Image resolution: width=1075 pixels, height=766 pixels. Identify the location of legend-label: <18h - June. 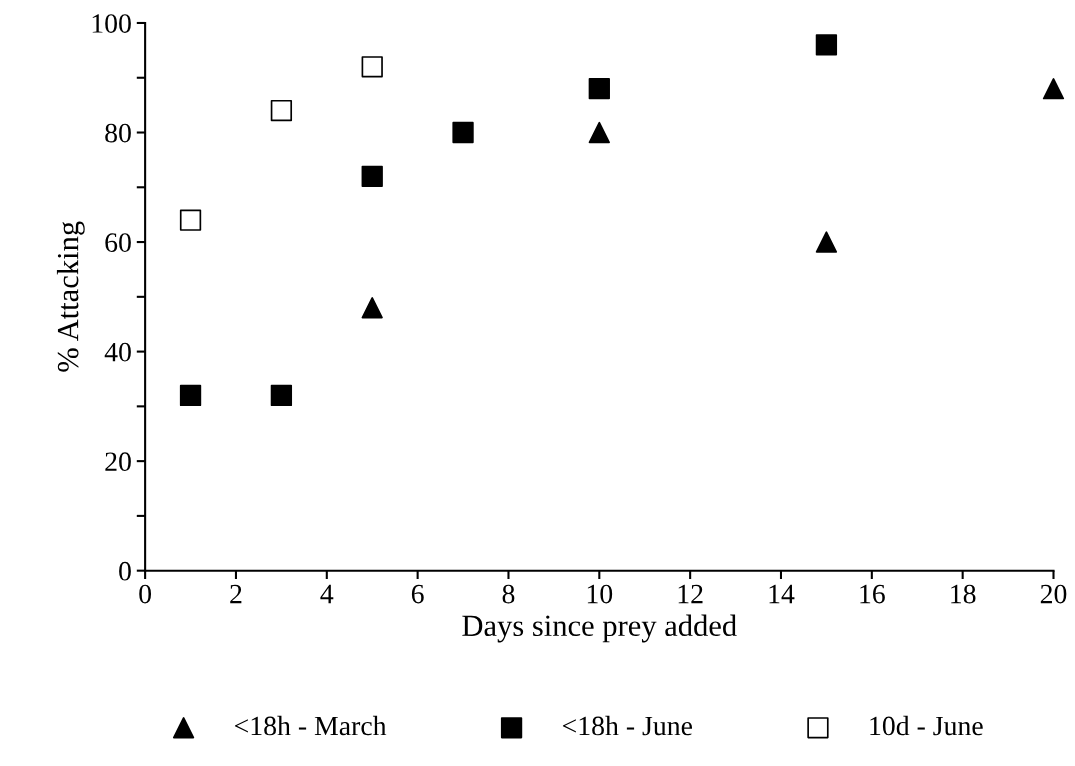
(627, 725).